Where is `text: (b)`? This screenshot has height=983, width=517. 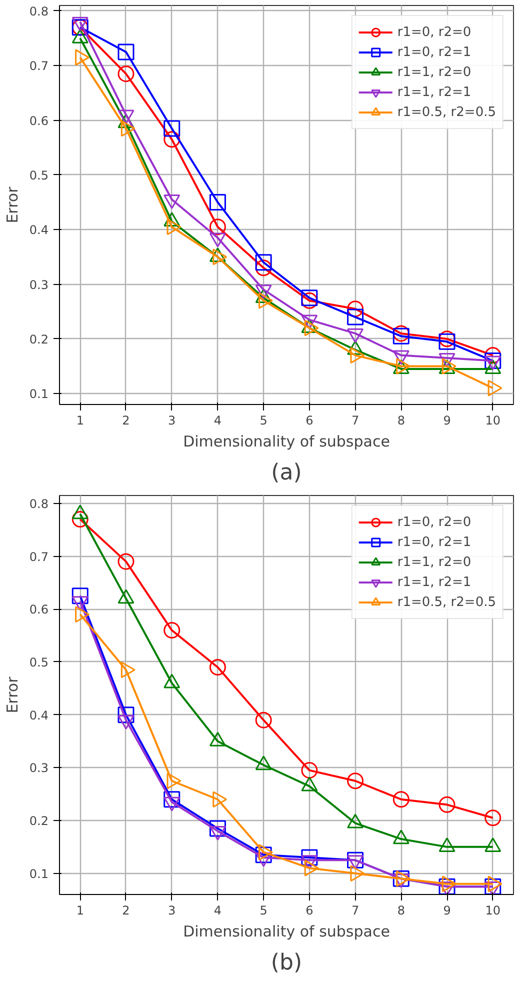 text: (b) is located at coordinates (286, 963).